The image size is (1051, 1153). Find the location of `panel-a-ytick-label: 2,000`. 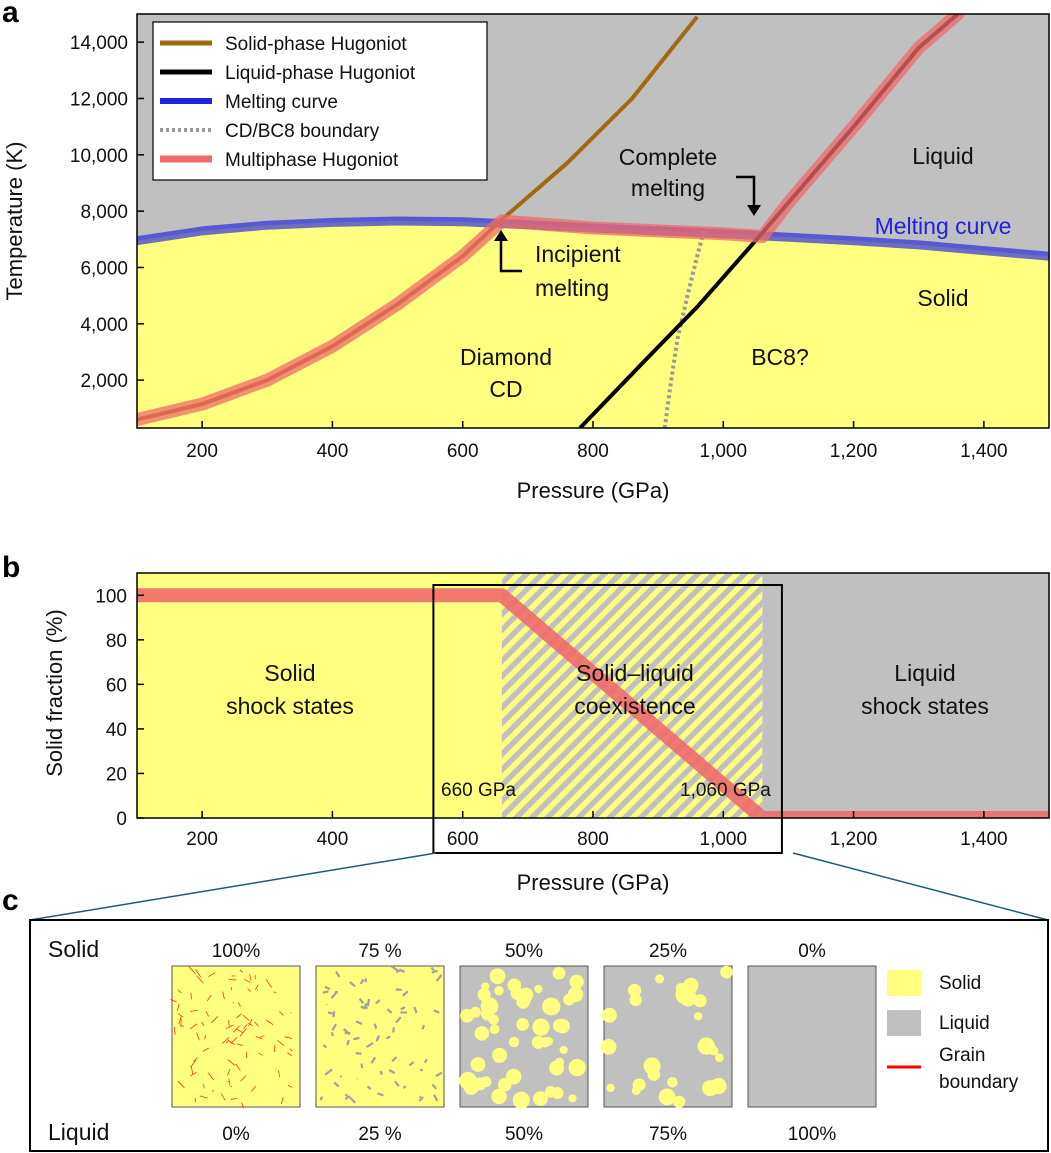

panel-a-ytick-label: 2,000 is located at coordinates (104, 381).